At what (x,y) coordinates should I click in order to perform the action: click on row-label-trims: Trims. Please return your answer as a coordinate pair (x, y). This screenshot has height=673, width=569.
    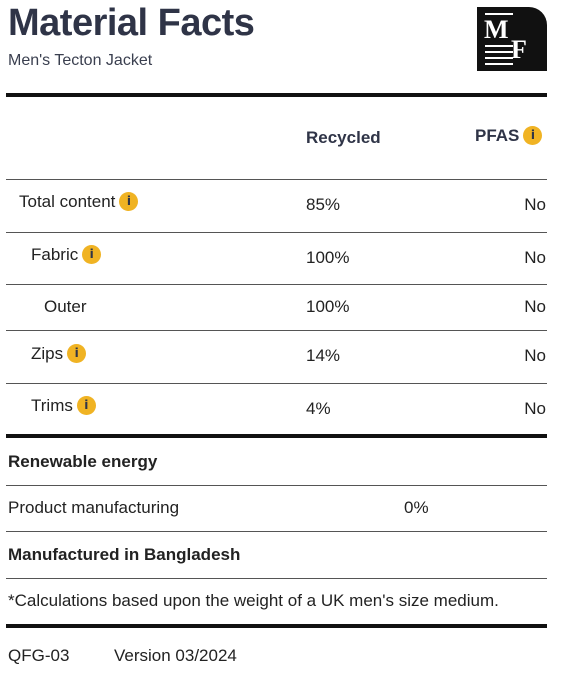
    Looking at the image, I should click on (52, 405).